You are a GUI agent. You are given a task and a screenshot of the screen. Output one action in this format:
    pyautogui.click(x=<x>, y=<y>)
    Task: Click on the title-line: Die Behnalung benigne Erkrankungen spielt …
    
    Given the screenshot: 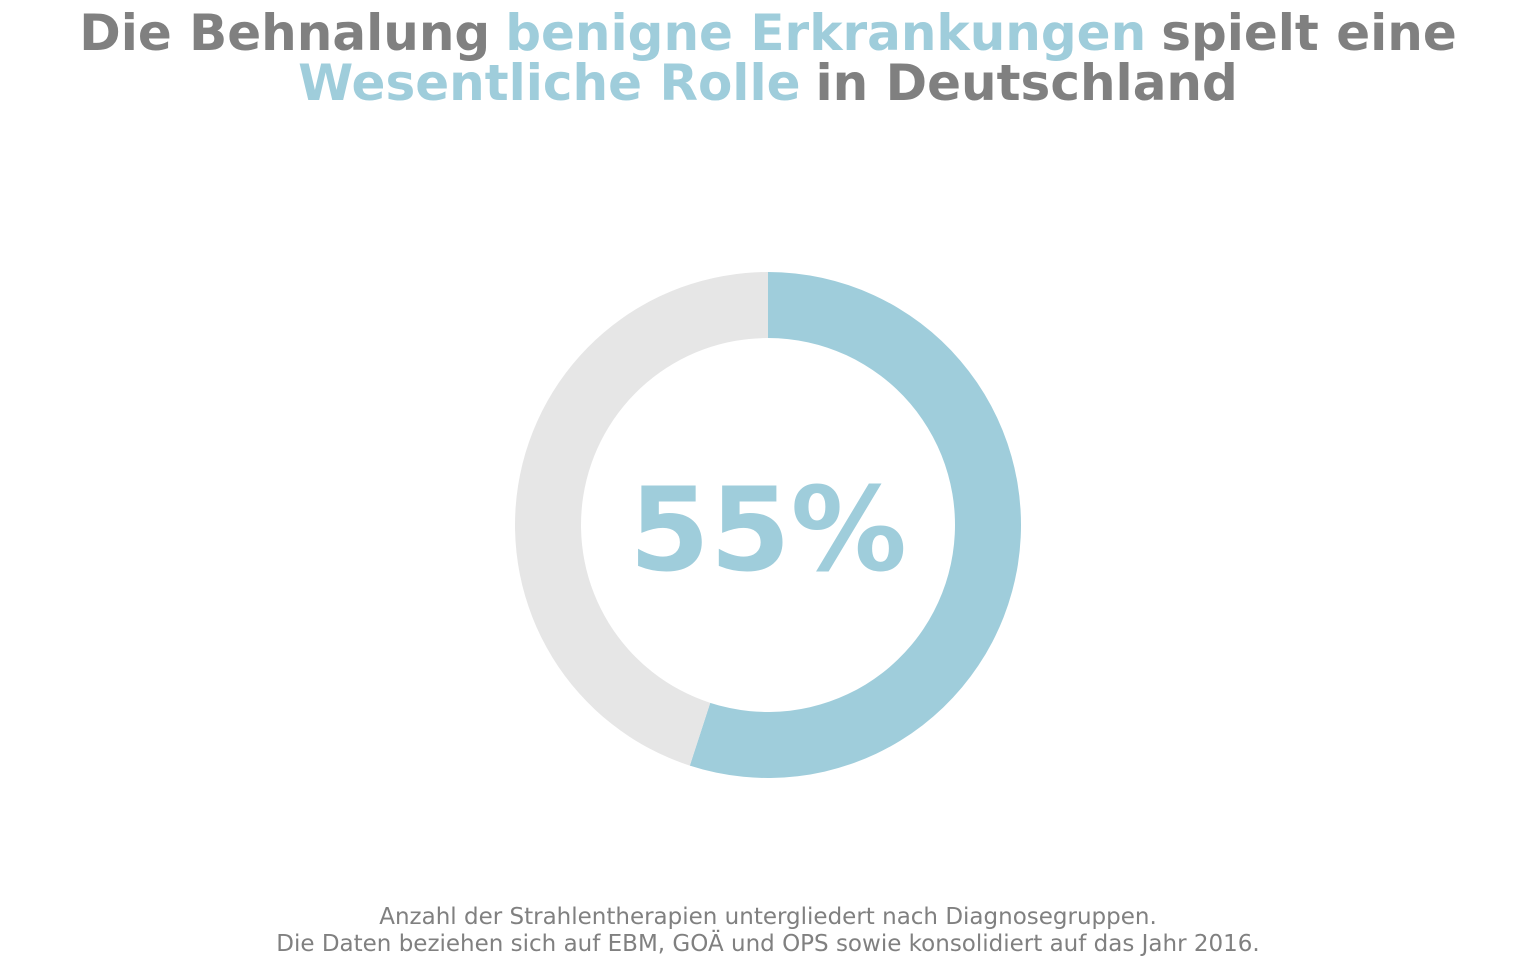 What is the action you would take?
    pyautogui.click(x=768, y=33)
    